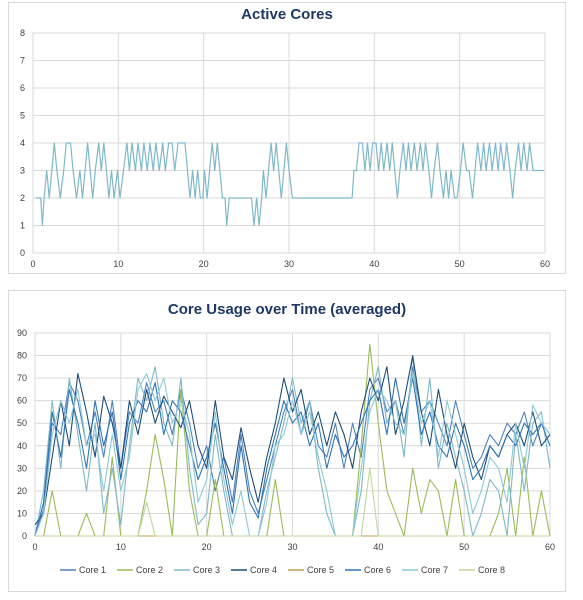  Describe the element at coordinates (22, 88) in the screenshot. I see `y-tick-label: 6` at that location.